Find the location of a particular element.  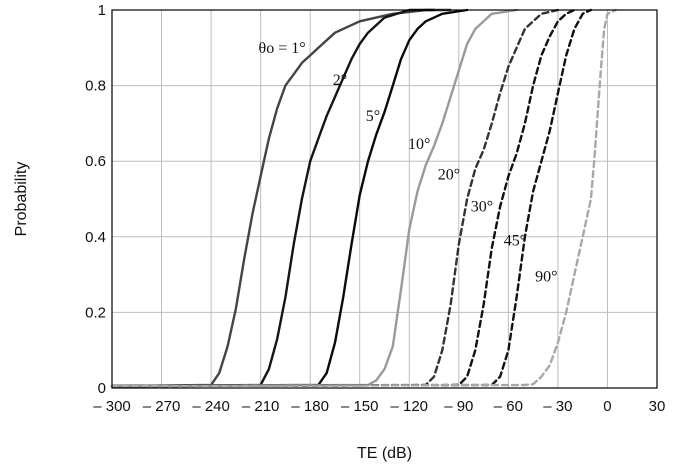

curve-label-2: 5° is located at coordinates (373, 116).